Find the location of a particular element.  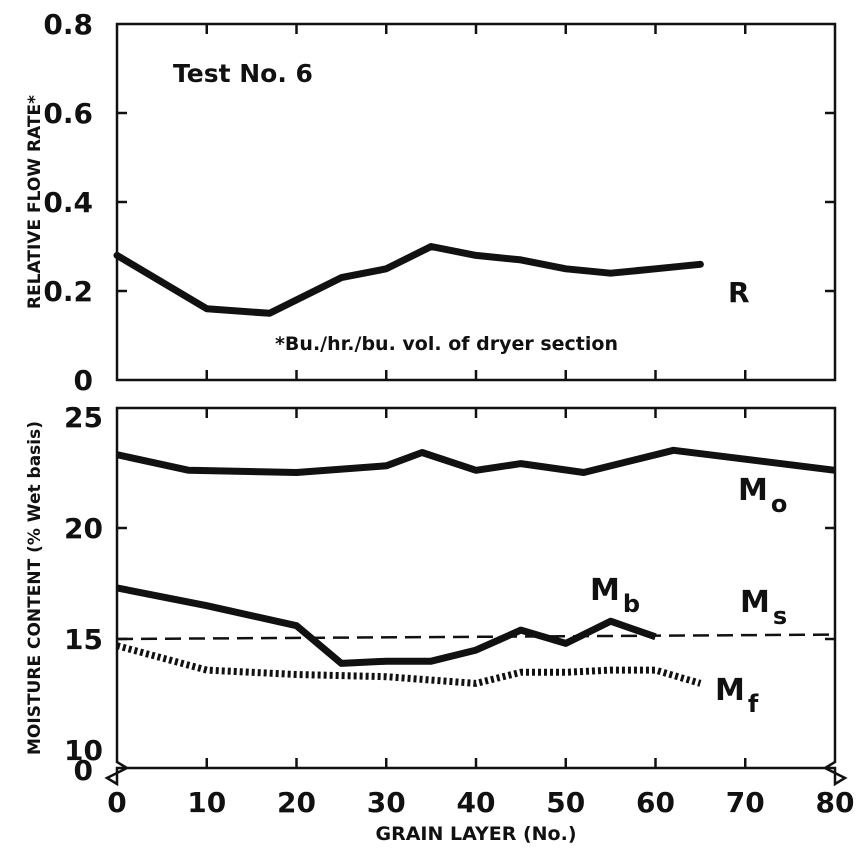

moisture-axis-break-label: 0 is located at coordinates (83, 770).